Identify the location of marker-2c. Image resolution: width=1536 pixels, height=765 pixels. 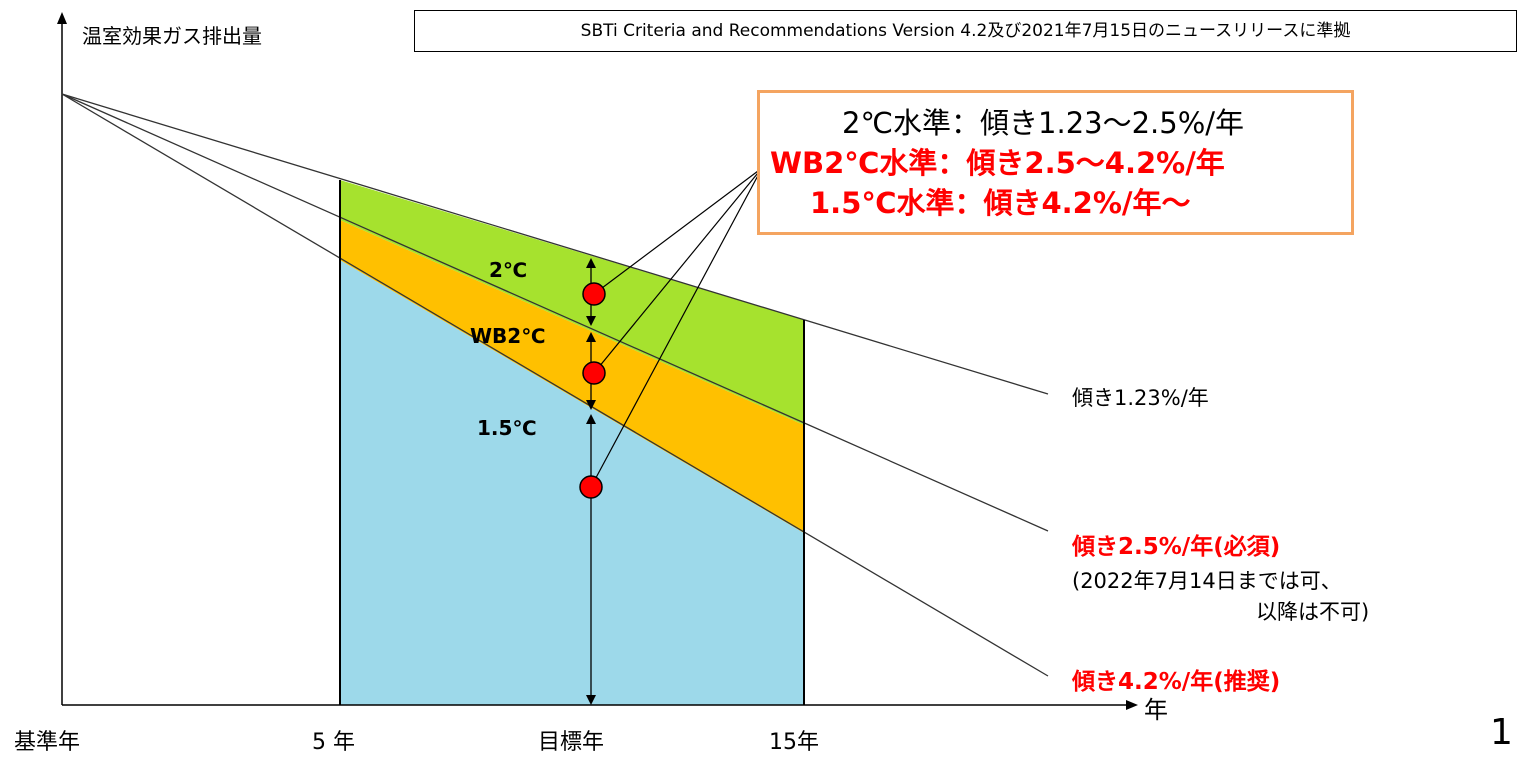
(594, 294).